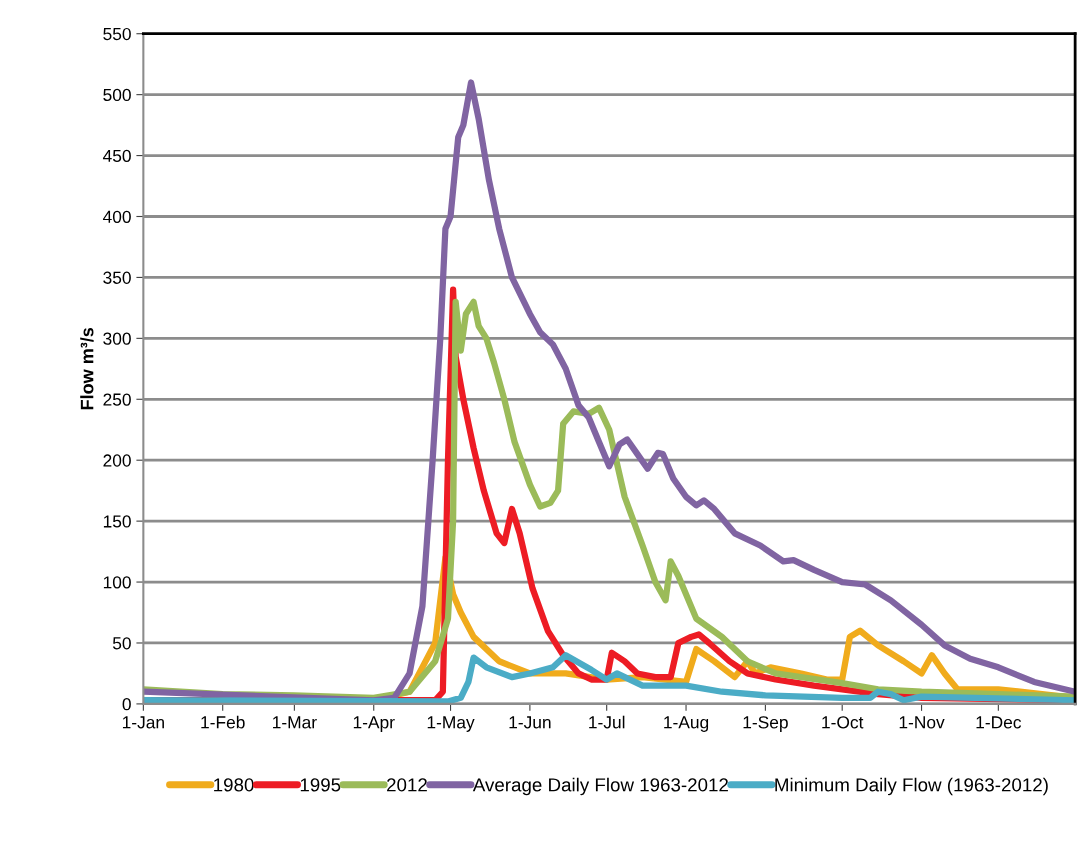 The height and width of the screenshot is (843, 1086). I want to click on x-tick-label: 1-Sep, so click(765, 724).